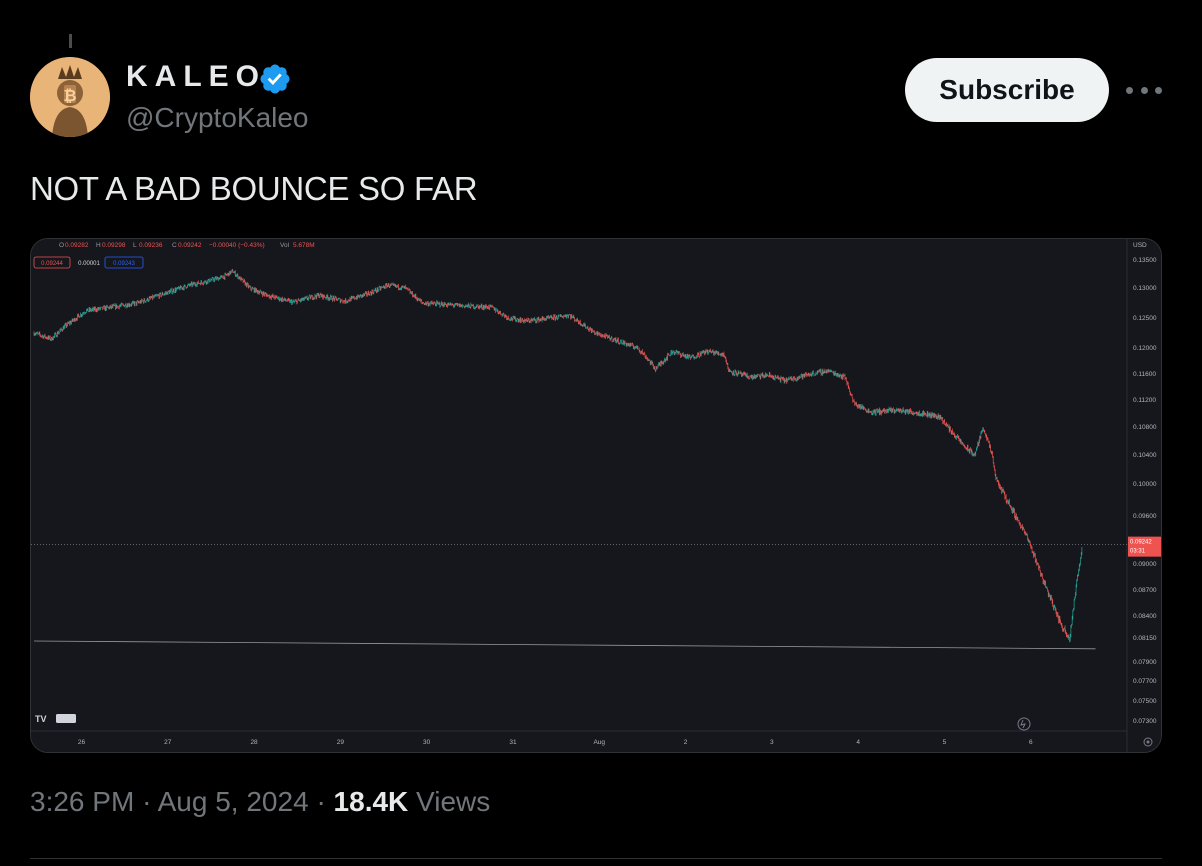  Describe the element at coordinates (772, 742) in the screenshot. I see `time-tick-label: 3` at that location.